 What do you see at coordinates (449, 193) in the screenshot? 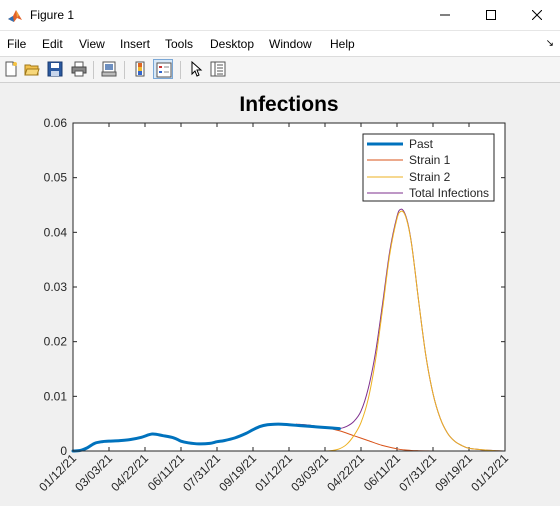
I see `legend-label-total-infections: Total Infections` at bounding box center [449, 193].